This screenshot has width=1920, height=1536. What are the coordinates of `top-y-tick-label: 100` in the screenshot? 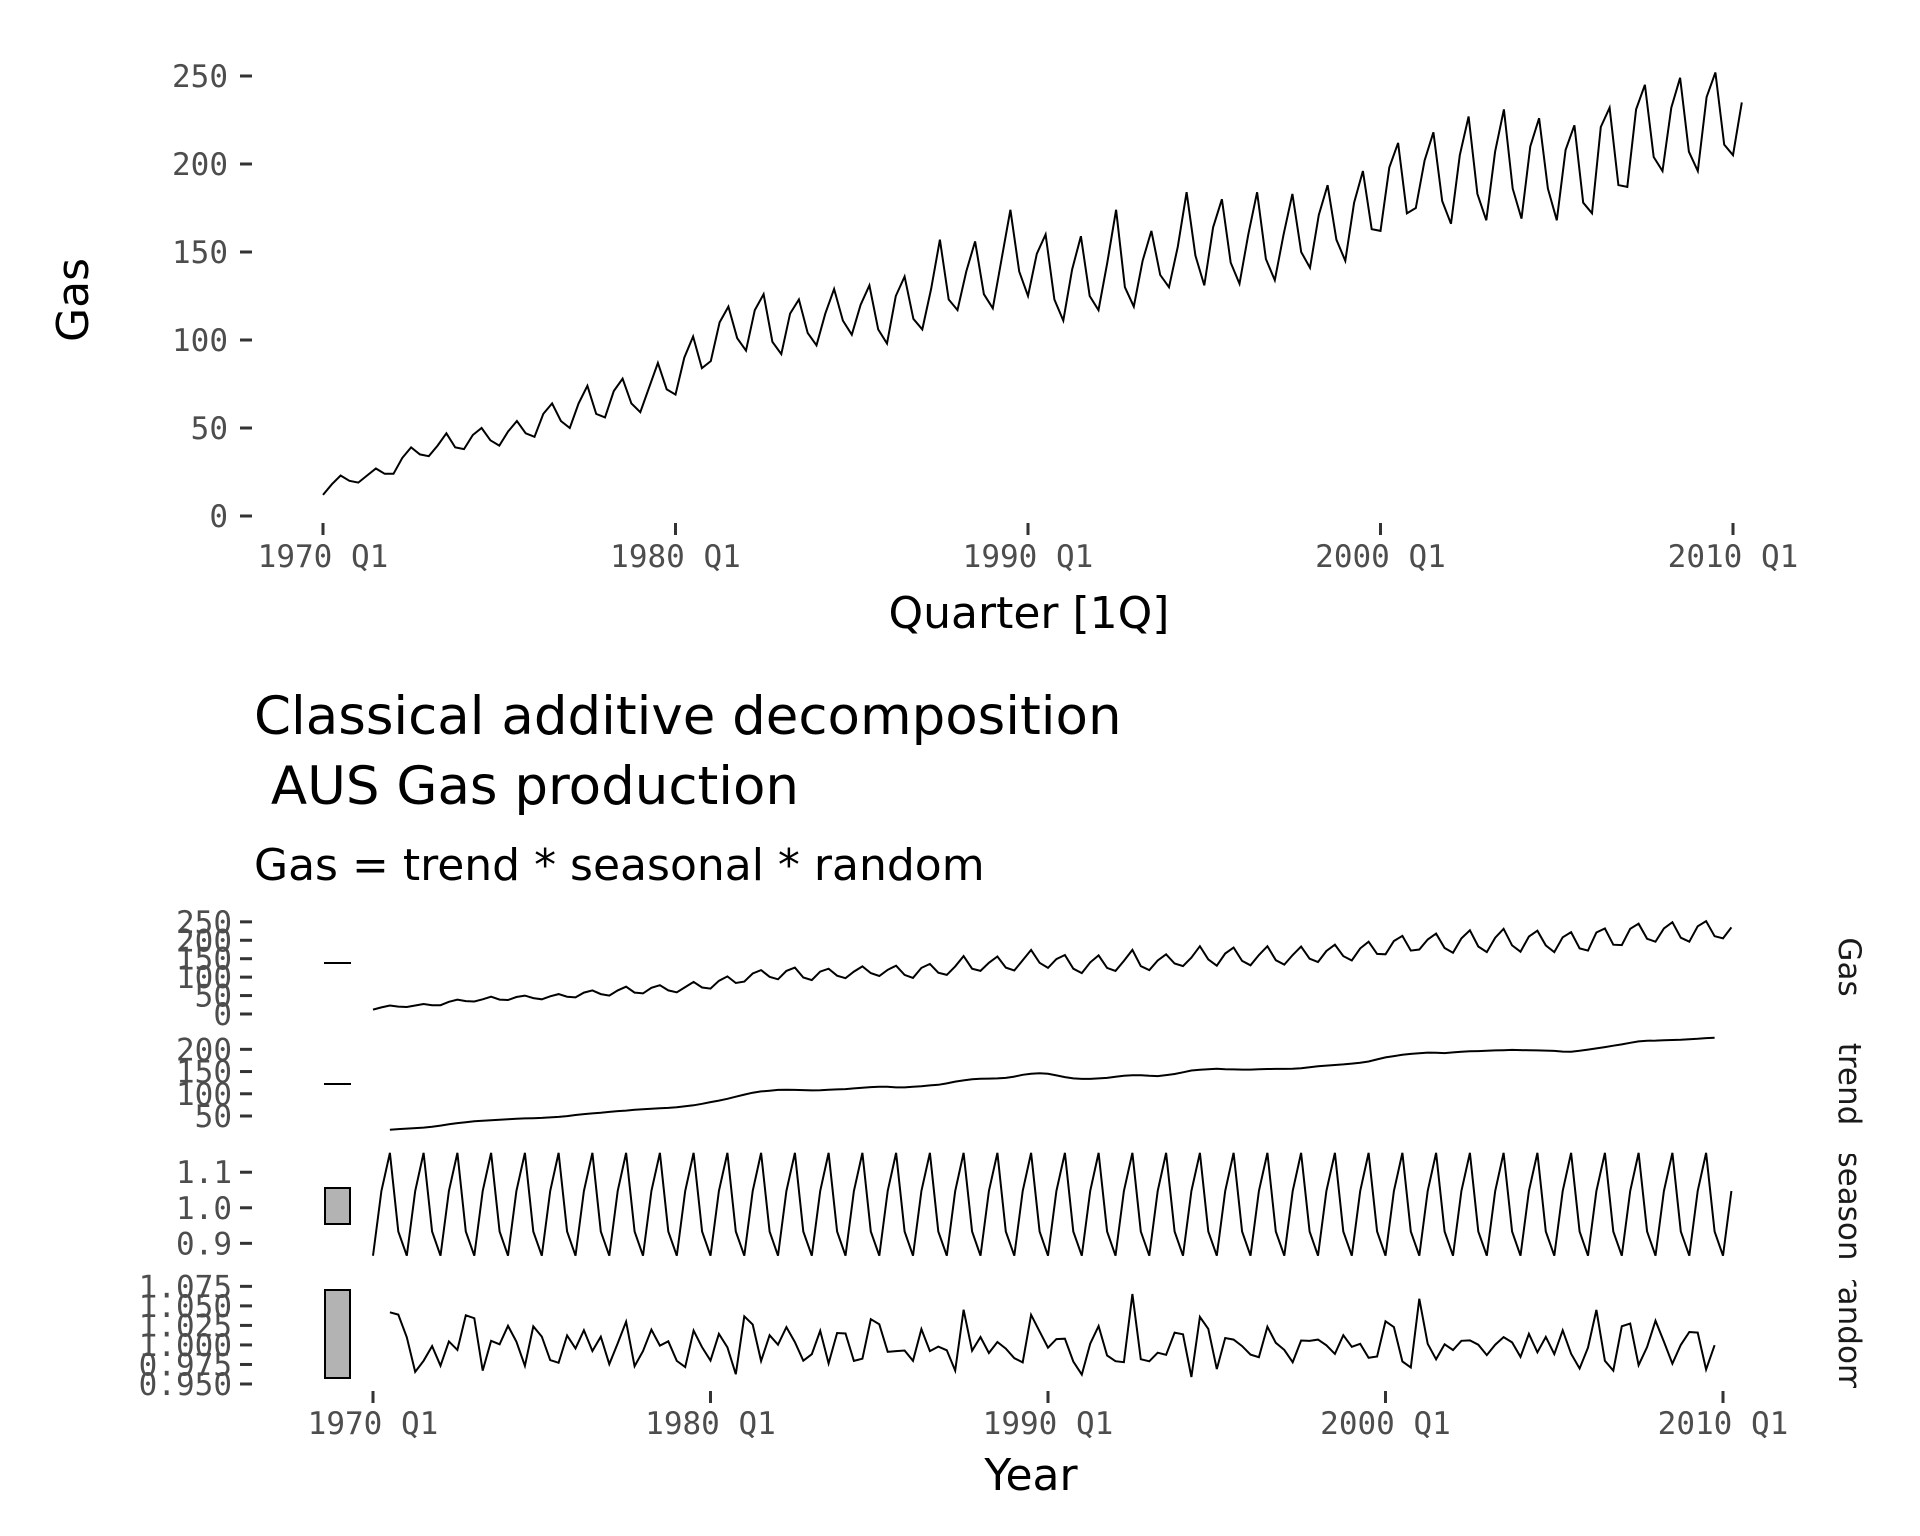 It's located at (200, 341).